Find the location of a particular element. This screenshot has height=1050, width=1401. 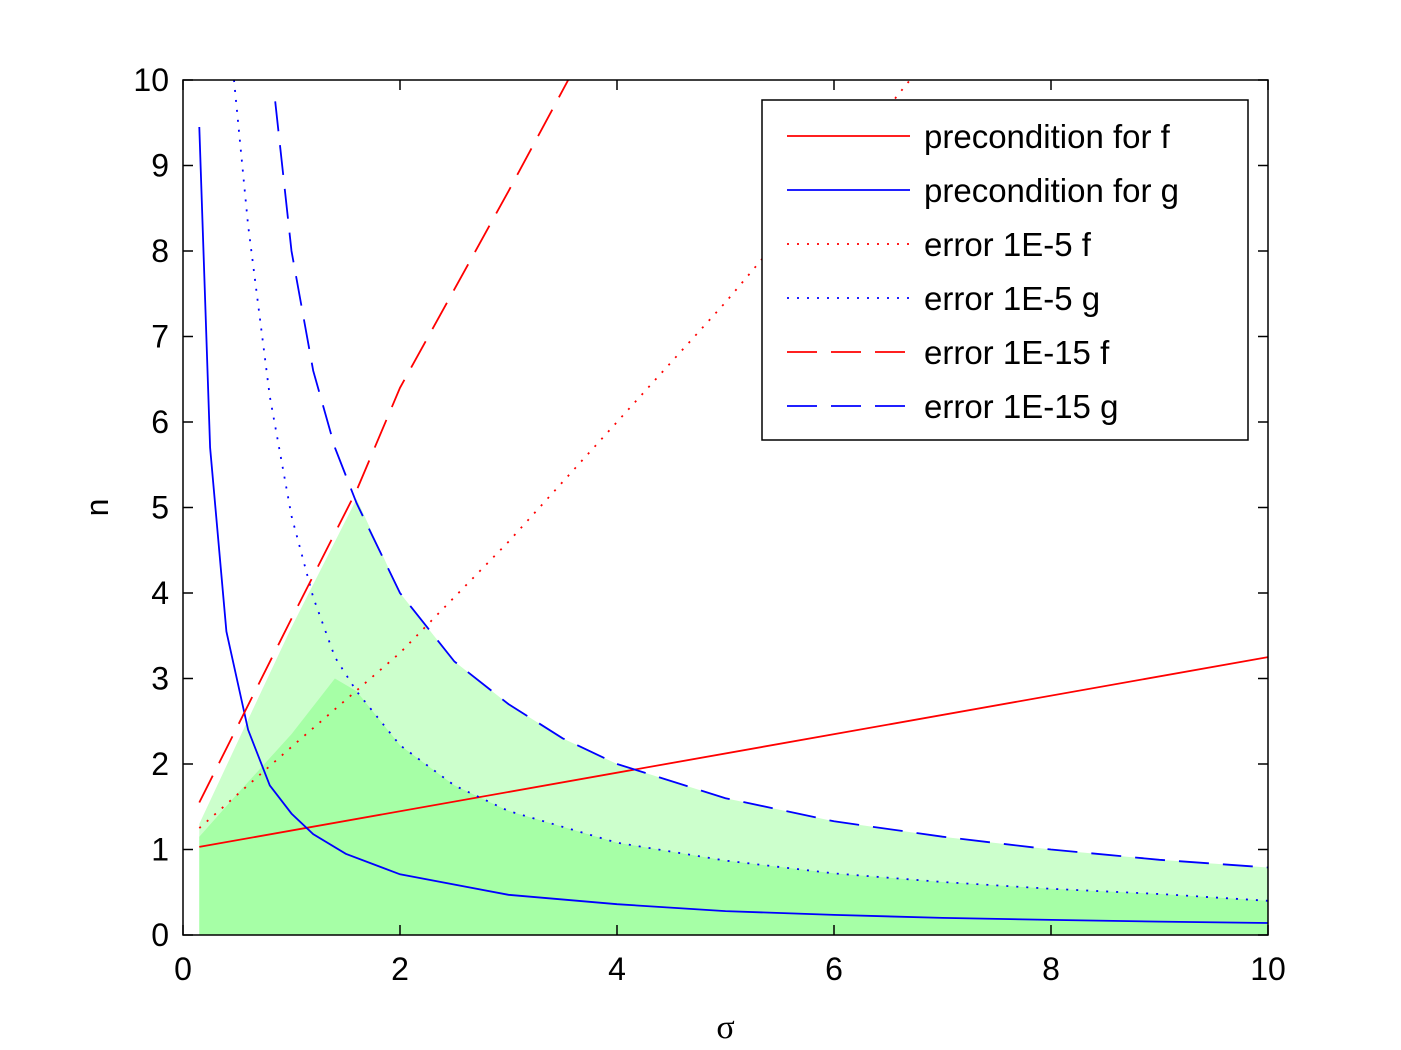

y-tick-label: 0 is located at coordinates (160, 935).